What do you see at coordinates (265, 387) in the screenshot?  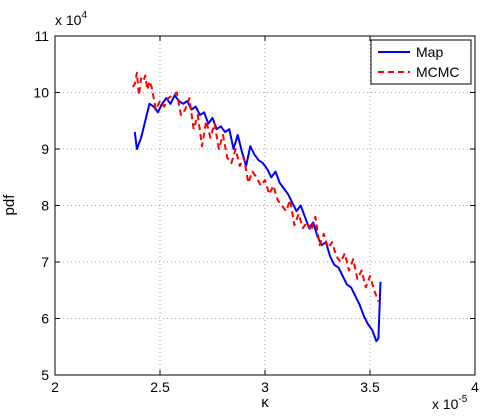 I see `x-tick-label: 3` at bounding box center [265, 387].